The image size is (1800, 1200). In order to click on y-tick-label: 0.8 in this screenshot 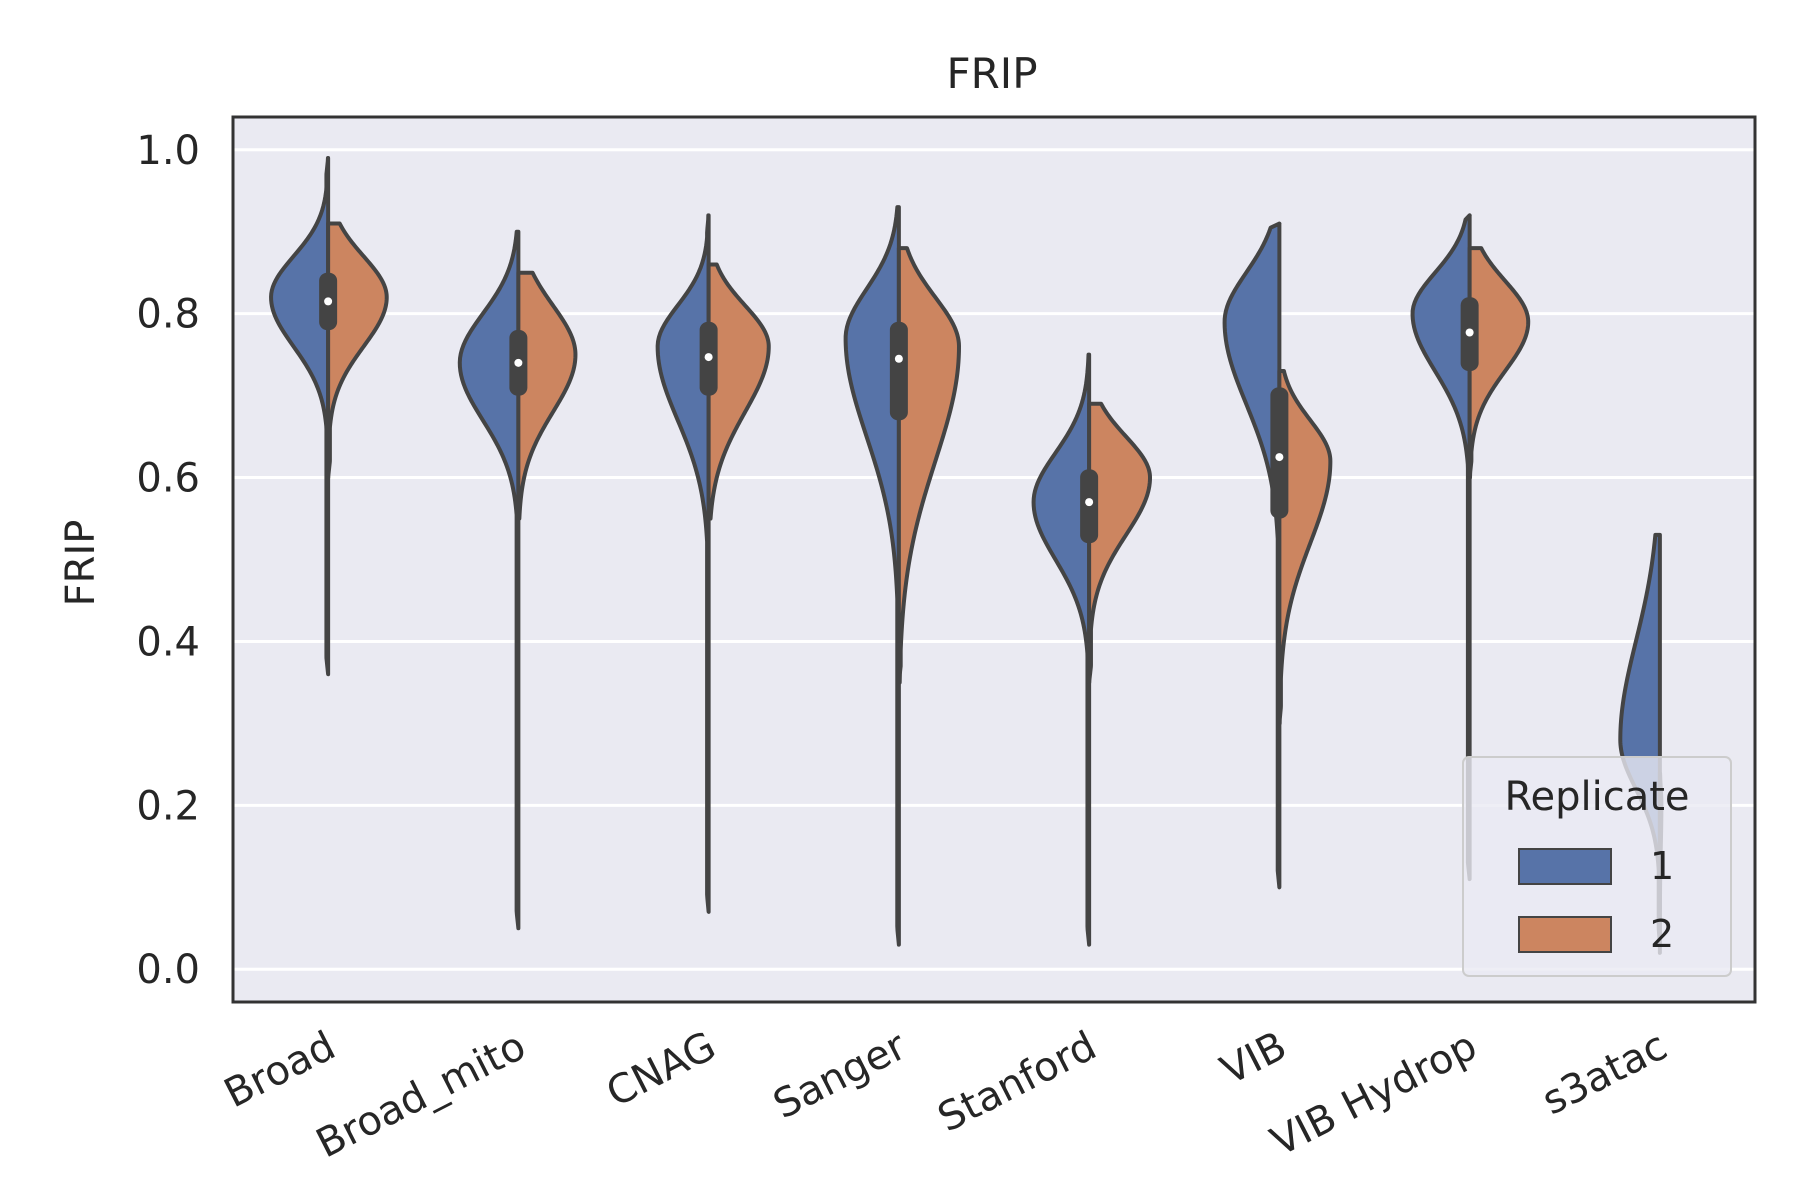, I will do `click(168, 315)`.